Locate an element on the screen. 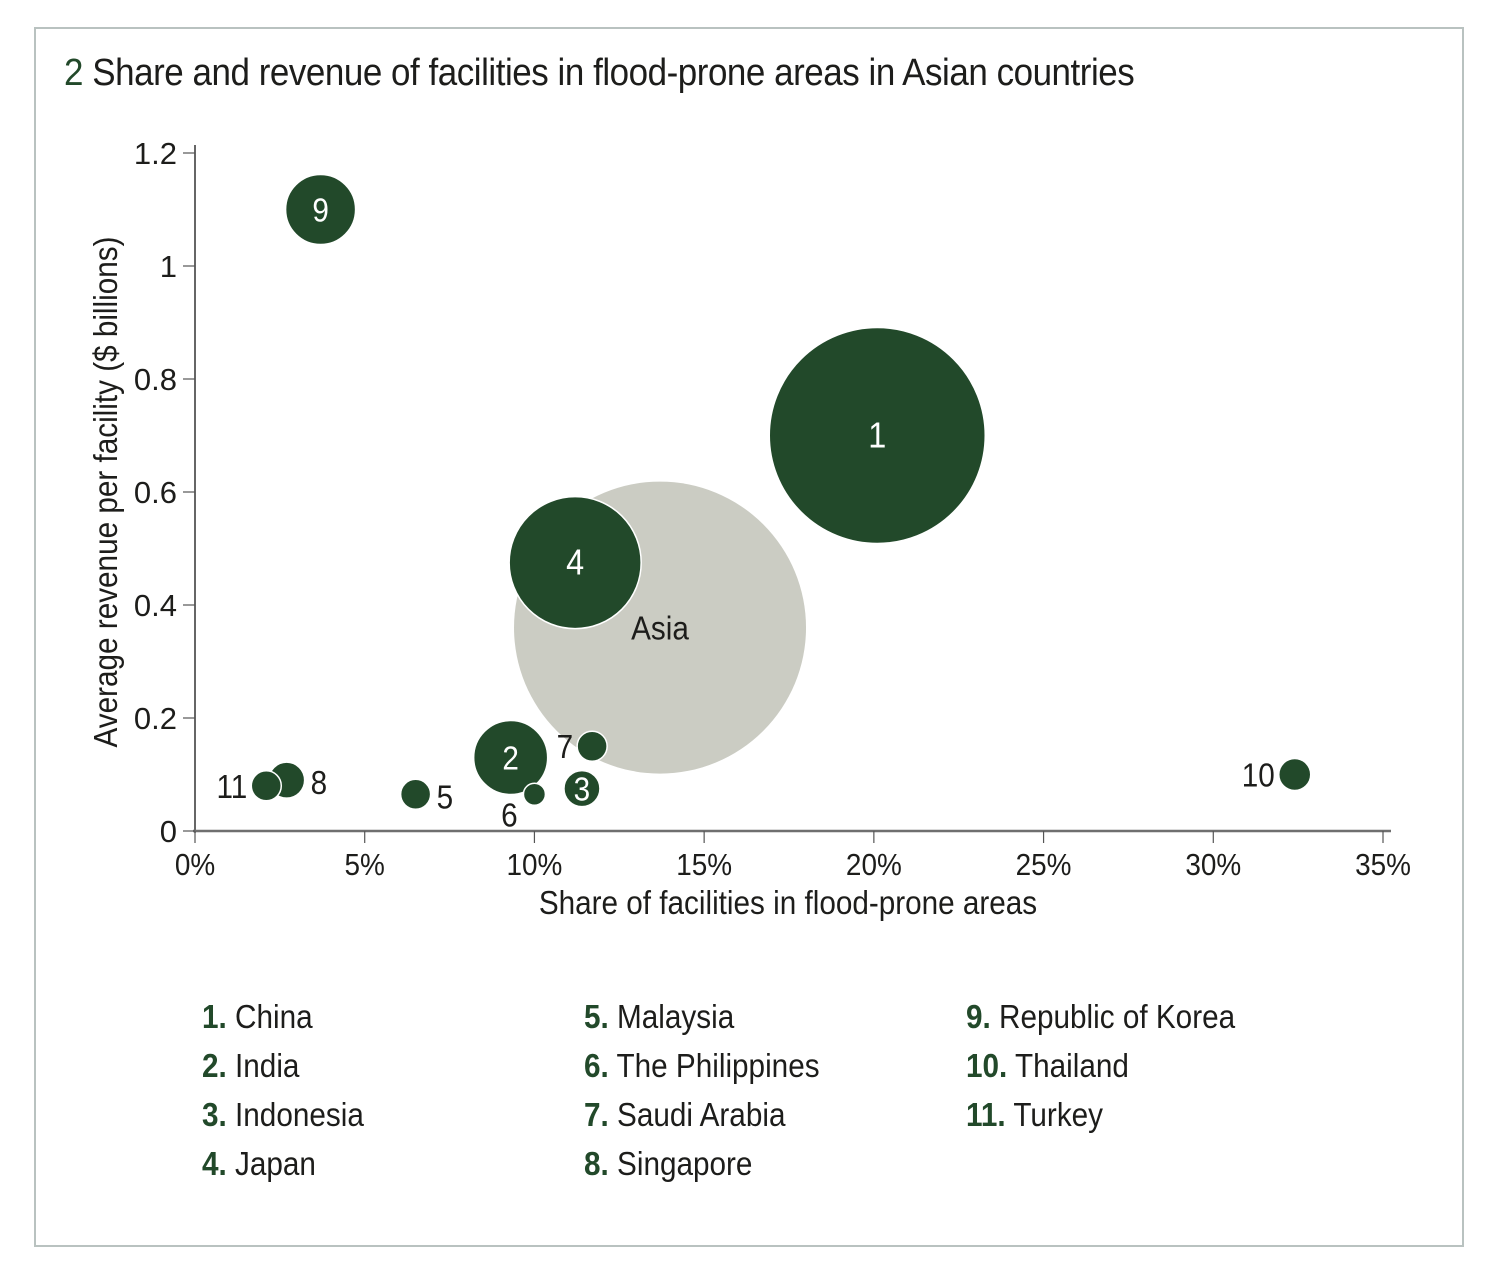 The width and height of the screenshot is (1500, 1282). bubble-label: 5 is located at coordinates (445, 797).